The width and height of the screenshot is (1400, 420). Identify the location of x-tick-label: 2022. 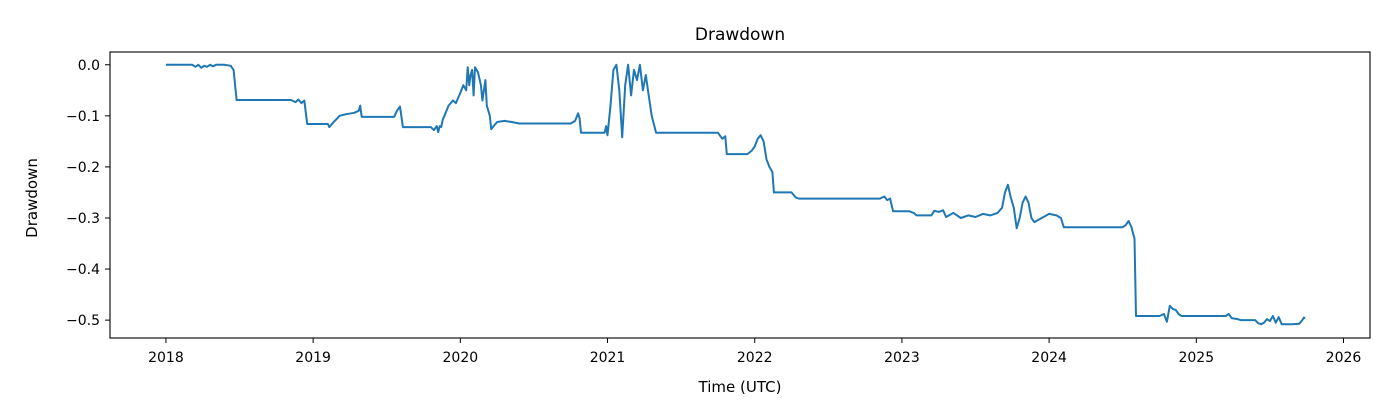
(755, 358).